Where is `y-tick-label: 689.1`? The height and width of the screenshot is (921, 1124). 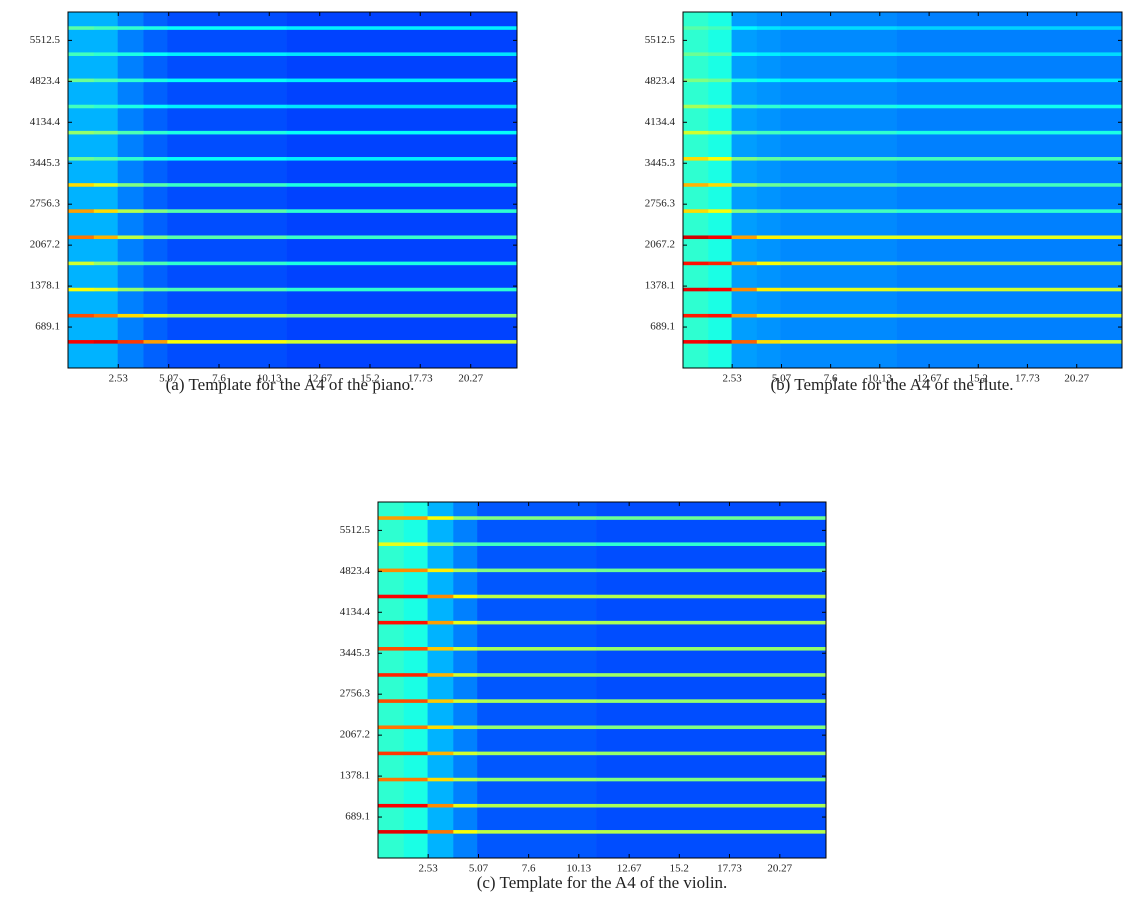
y-tick-label: 689.1 is located at coordinates (662, 327).